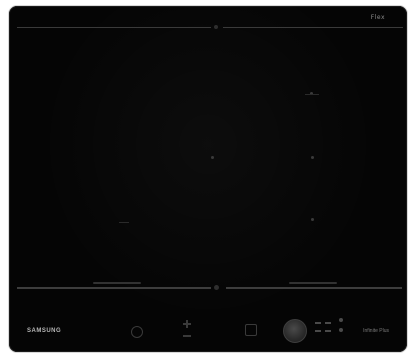  I want to click on zone-divider-bottom-right, so click(314, 288).